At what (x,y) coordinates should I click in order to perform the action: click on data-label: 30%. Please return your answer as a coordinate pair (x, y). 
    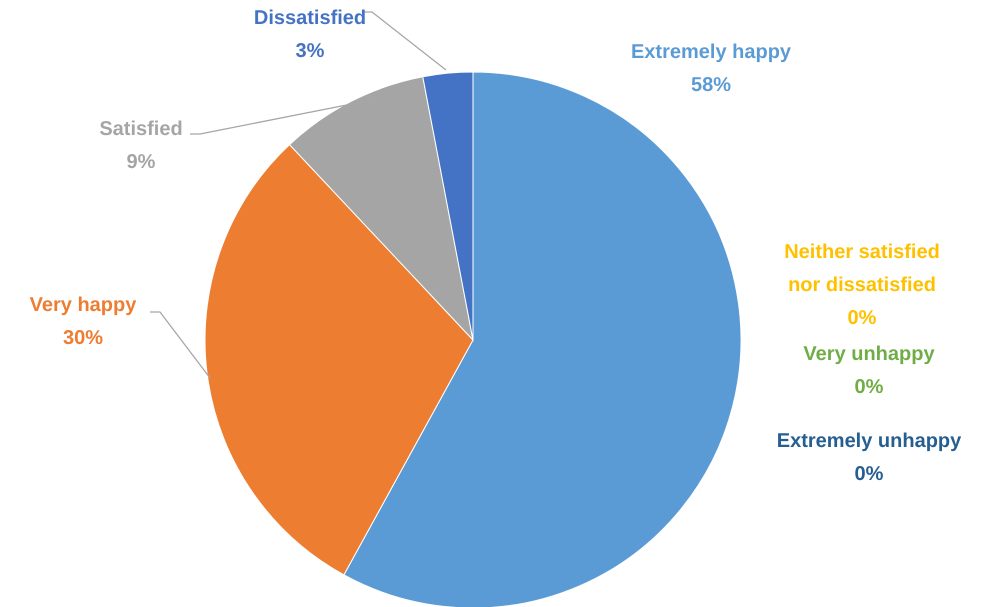
    Looking at the image, I should click on (83, 338).